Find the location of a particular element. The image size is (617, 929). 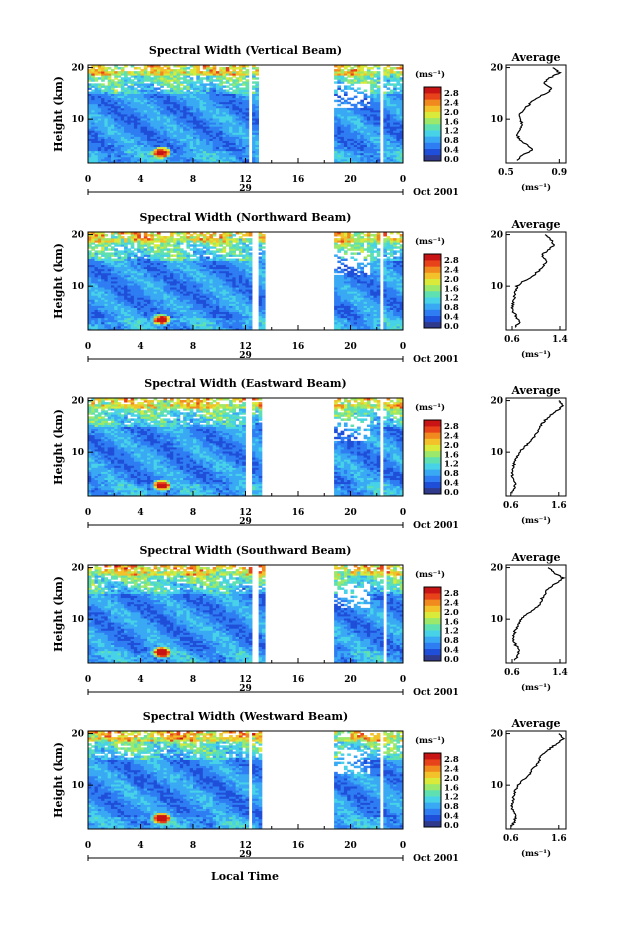

colorbar-swatch is located at coordinates (432, 115).